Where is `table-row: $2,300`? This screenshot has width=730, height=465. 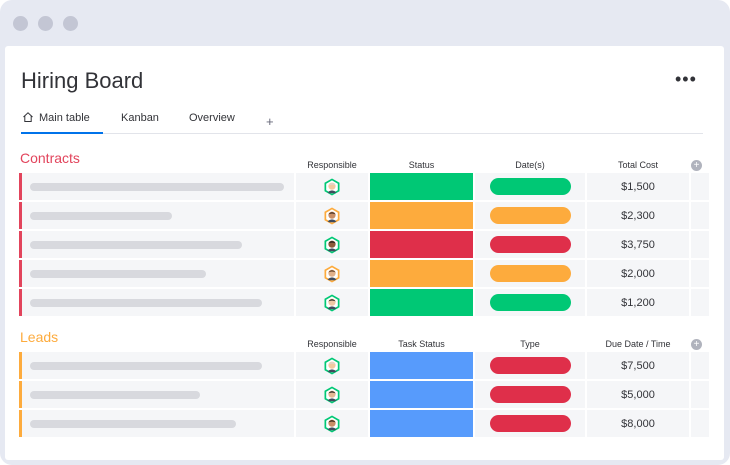 table-row: $2,300 is located at coordinates (364, 215).